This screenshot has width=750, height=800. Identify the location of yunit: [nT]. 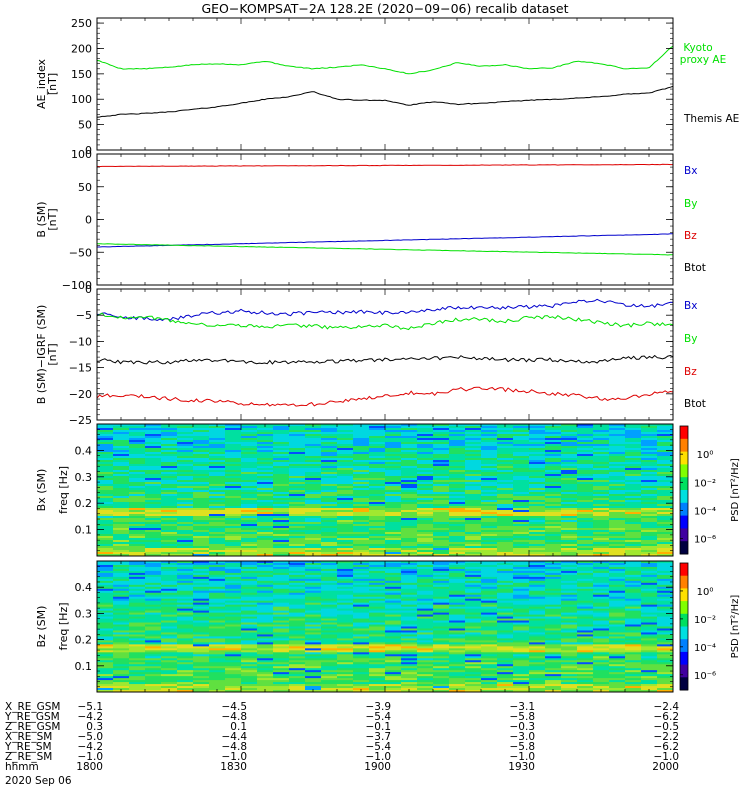
(52, 219).